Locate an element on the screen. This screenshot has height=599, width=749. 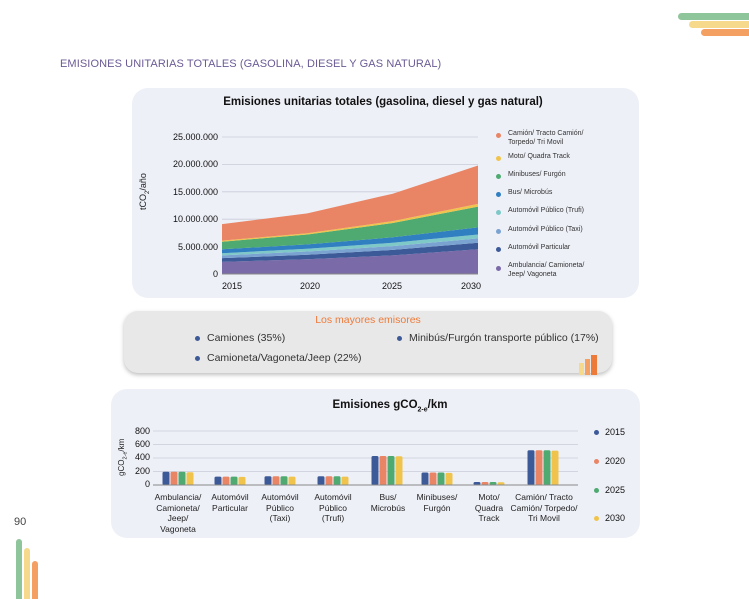
bar-ytick: 800 is located at coordinates (142, 431).